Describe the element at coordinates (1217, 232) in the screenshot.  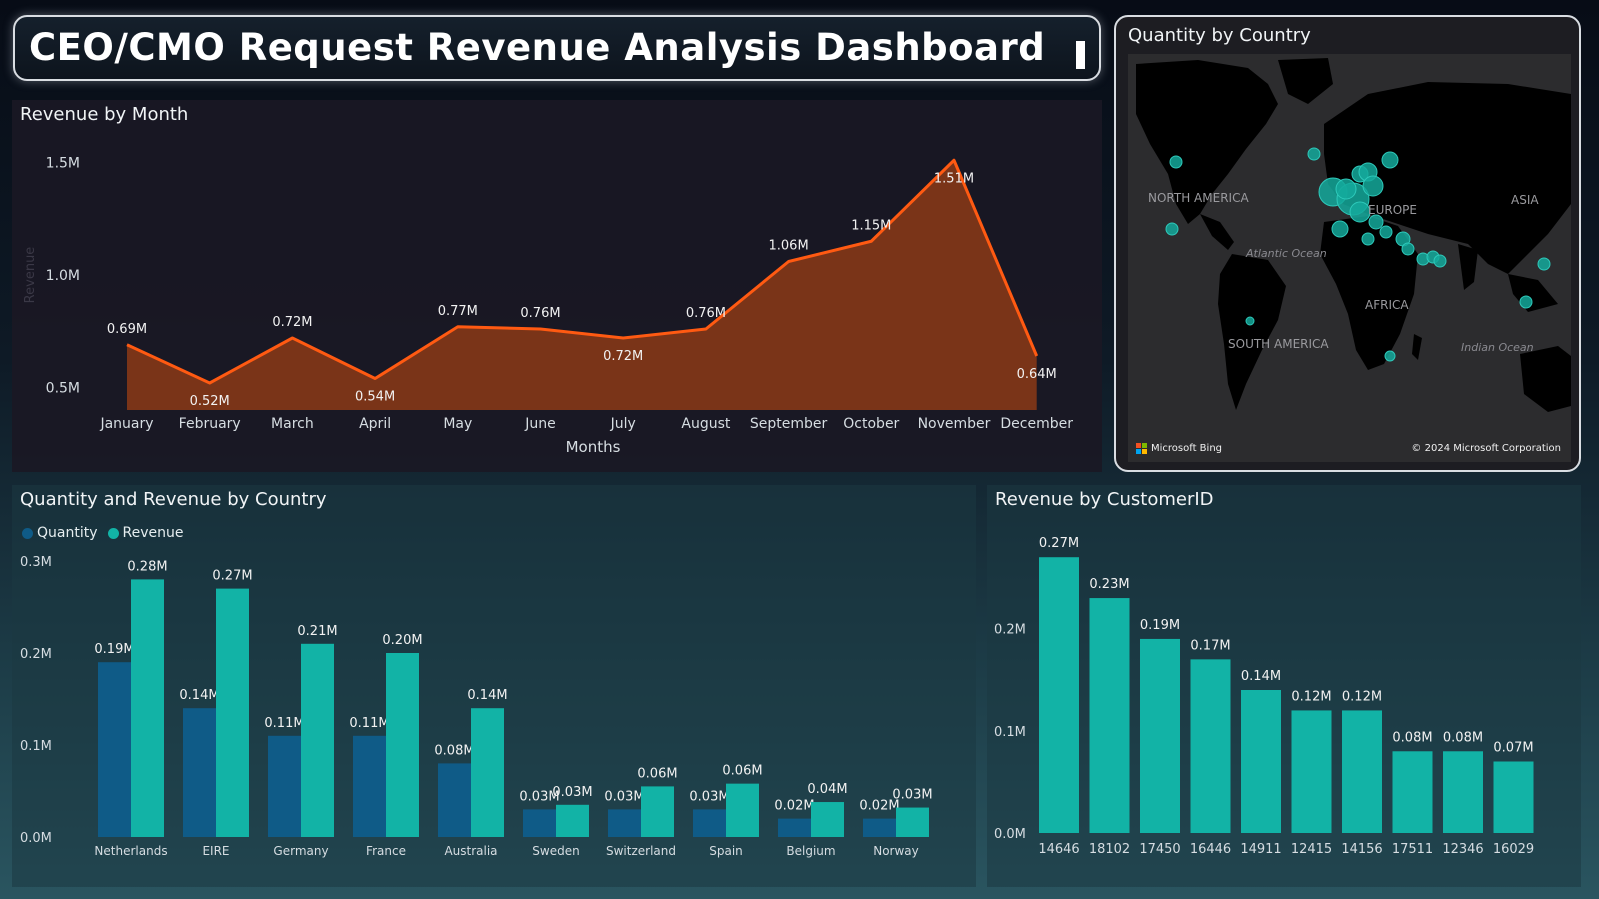
I see `land-central-america` at that location.